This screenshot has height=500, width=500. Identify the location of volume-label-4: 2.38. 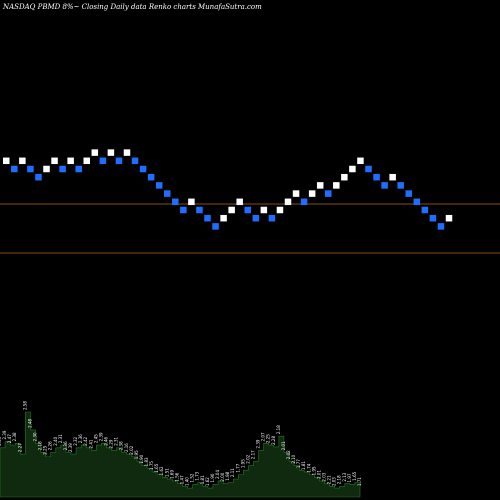
(14, 436).